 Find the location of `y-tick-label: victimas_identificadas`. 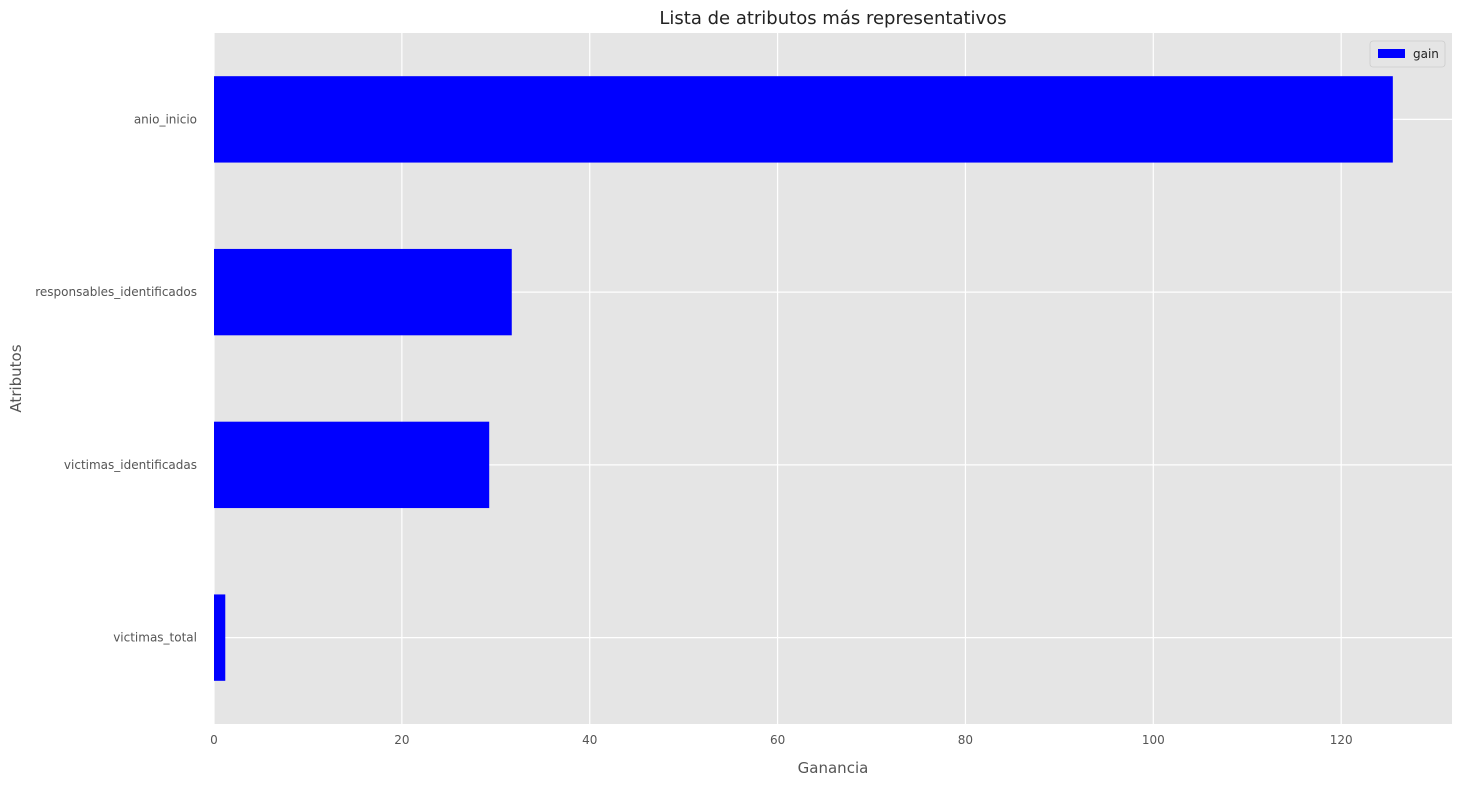

y-tick-label: victimas_identificadas is located at coordinates (130, 465).